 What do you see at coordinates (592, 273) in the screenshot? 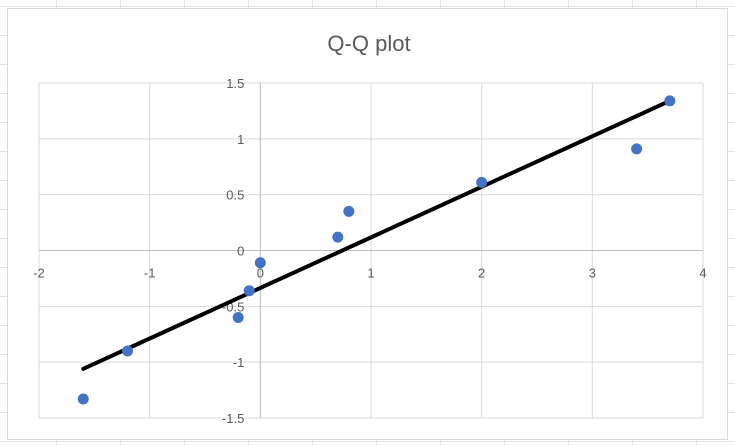
I see `x-tick-label: 3` at bounding box center [592, 273].